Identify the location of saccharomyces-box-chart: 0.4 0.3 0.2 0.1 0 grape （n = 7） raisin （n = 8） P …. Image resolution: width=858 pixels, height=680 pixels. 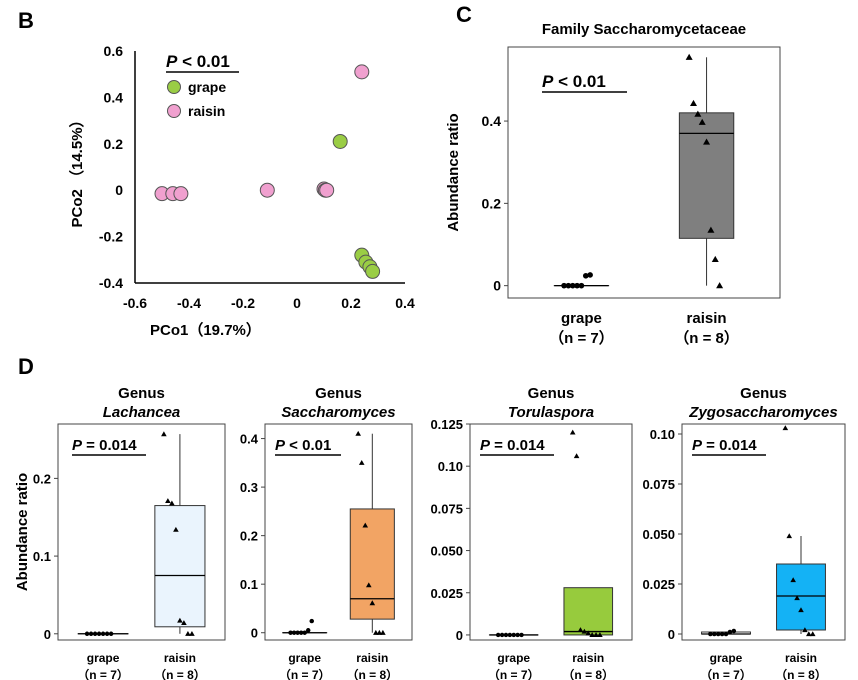
(326, 532).